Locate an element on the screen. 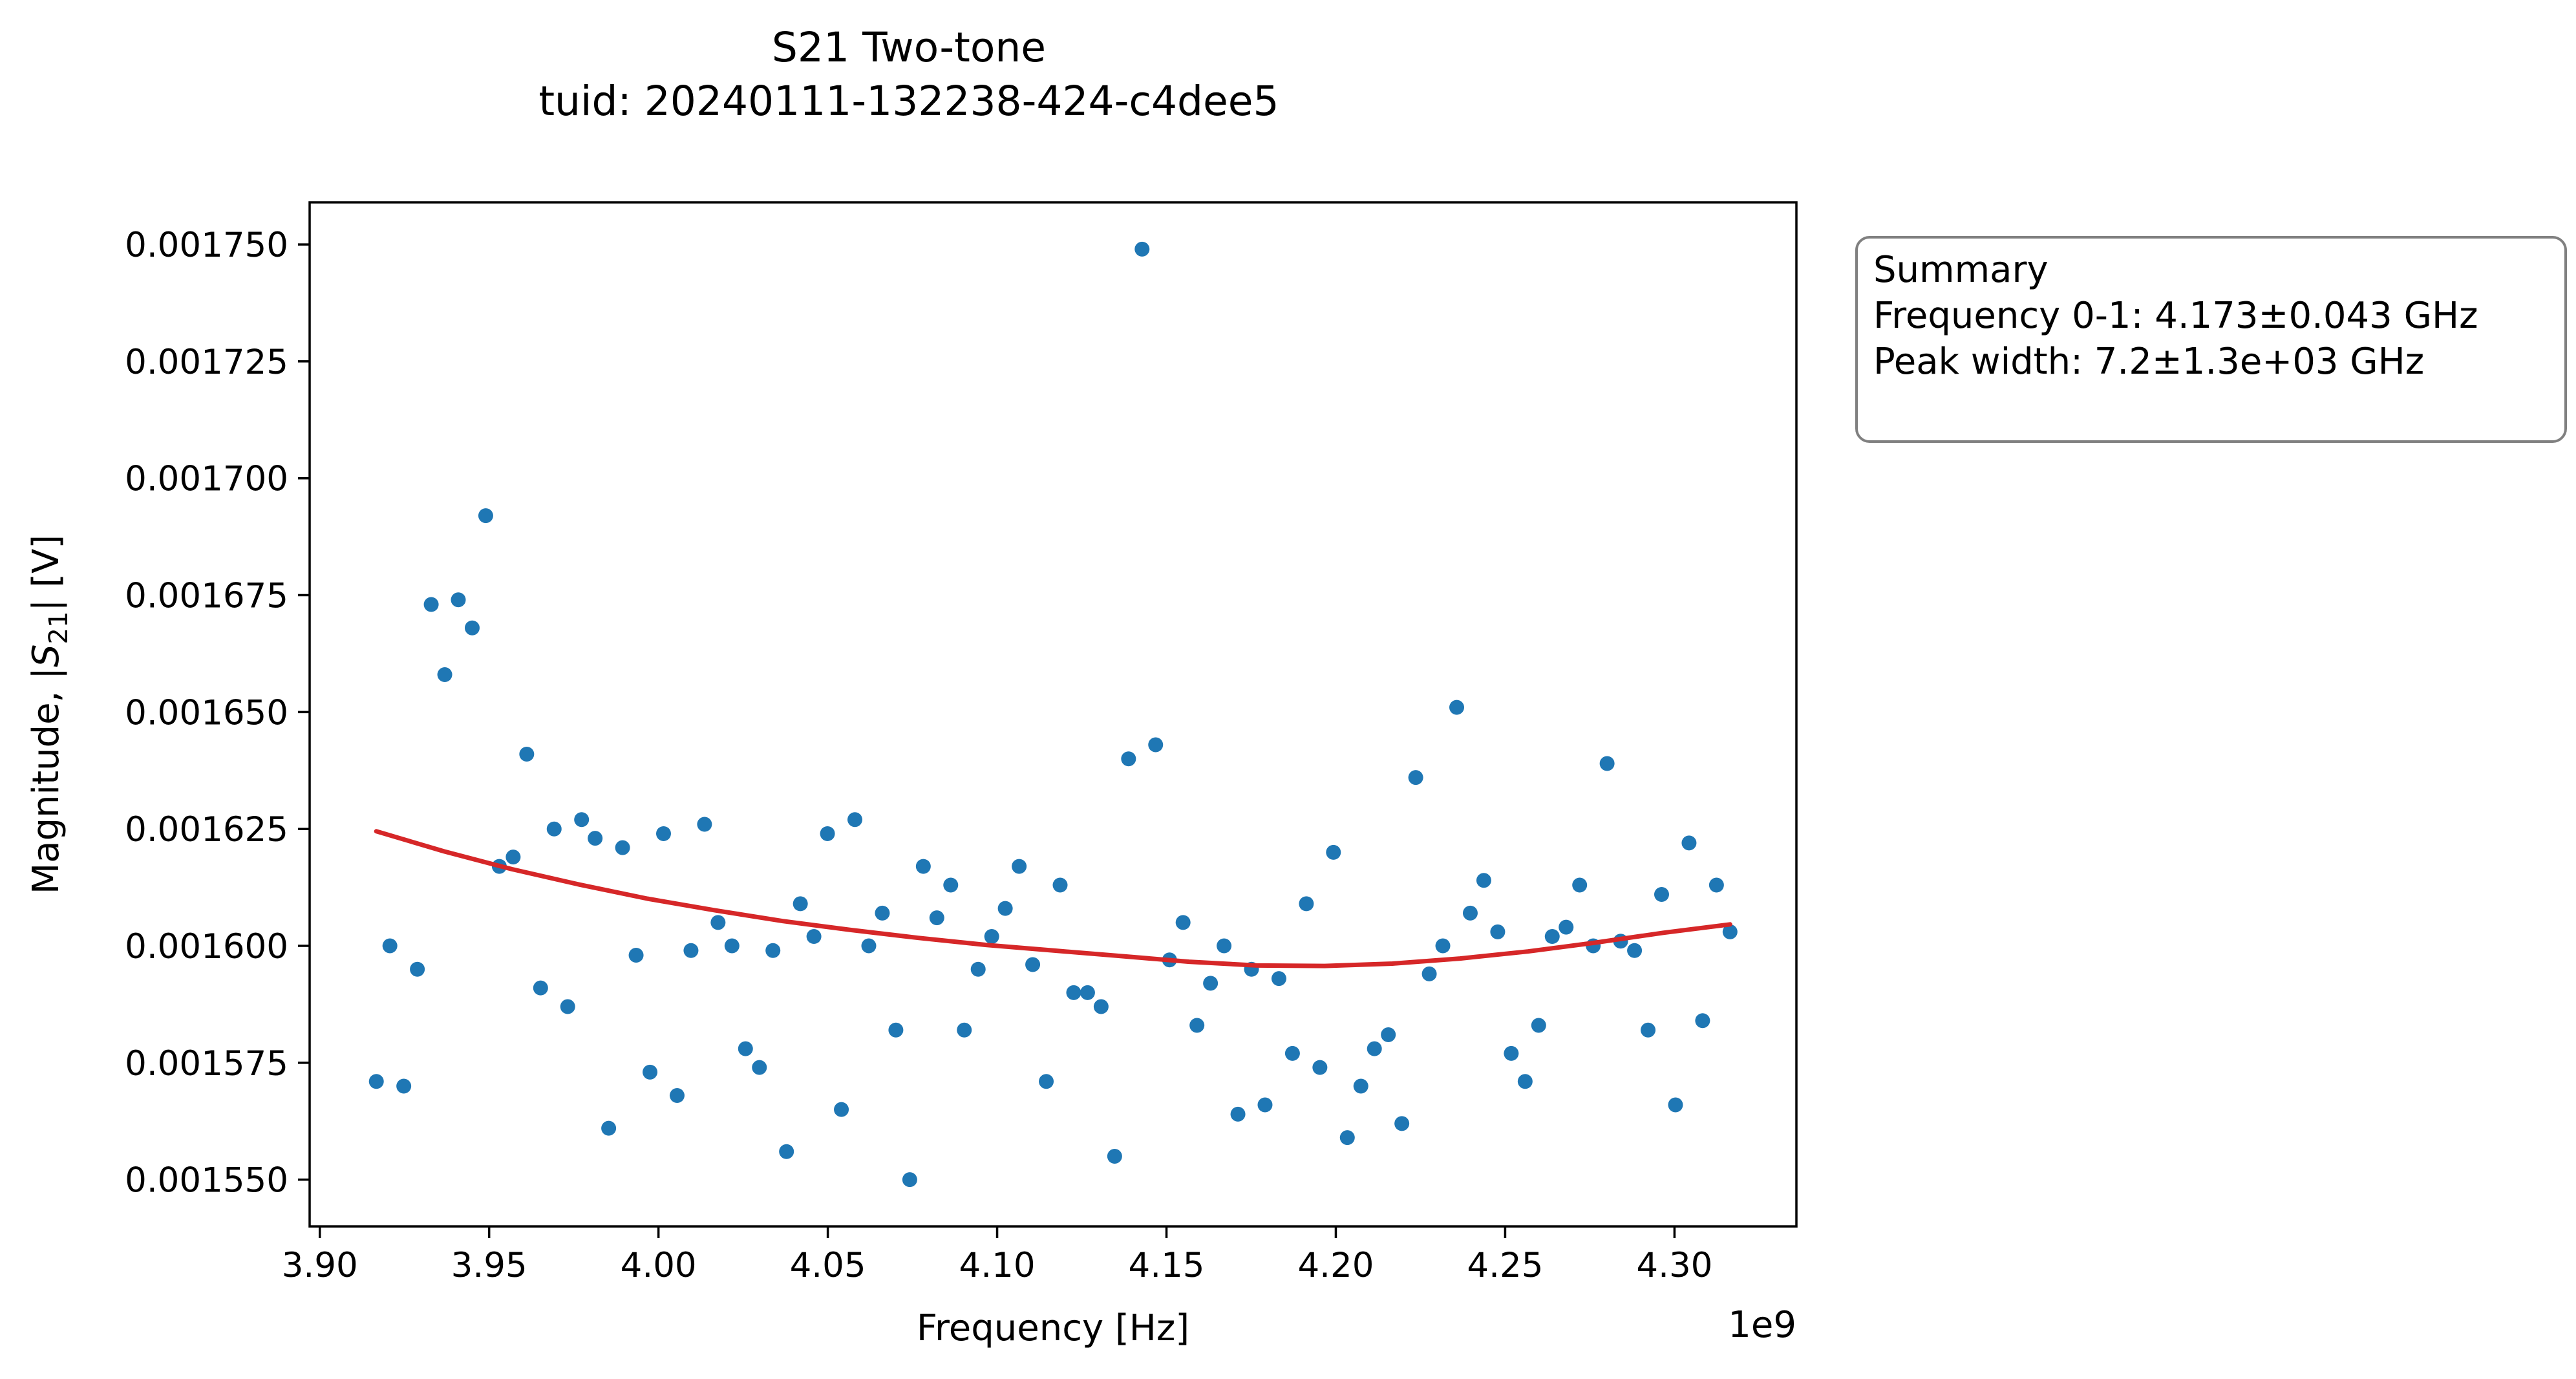 Image resolution: width=2576 pixels, height=1379 pixels. x-tick-label: 4.15 is located at coordinates (1167, 1265).